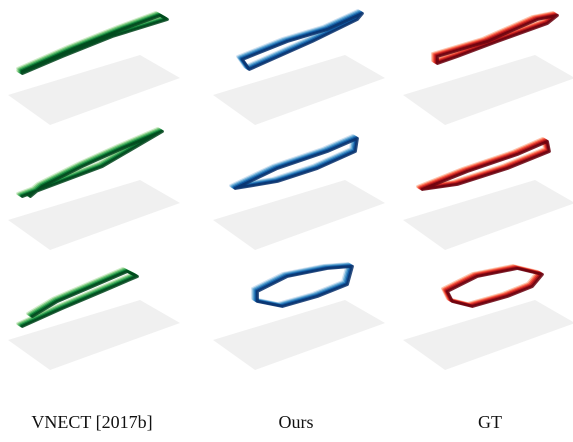 This screenshot has height=442, width=573. What do you see at coordinates (296, 422) in the screenshot?
I see `column-label-ours: Ours` at bounding box center [296, 422].